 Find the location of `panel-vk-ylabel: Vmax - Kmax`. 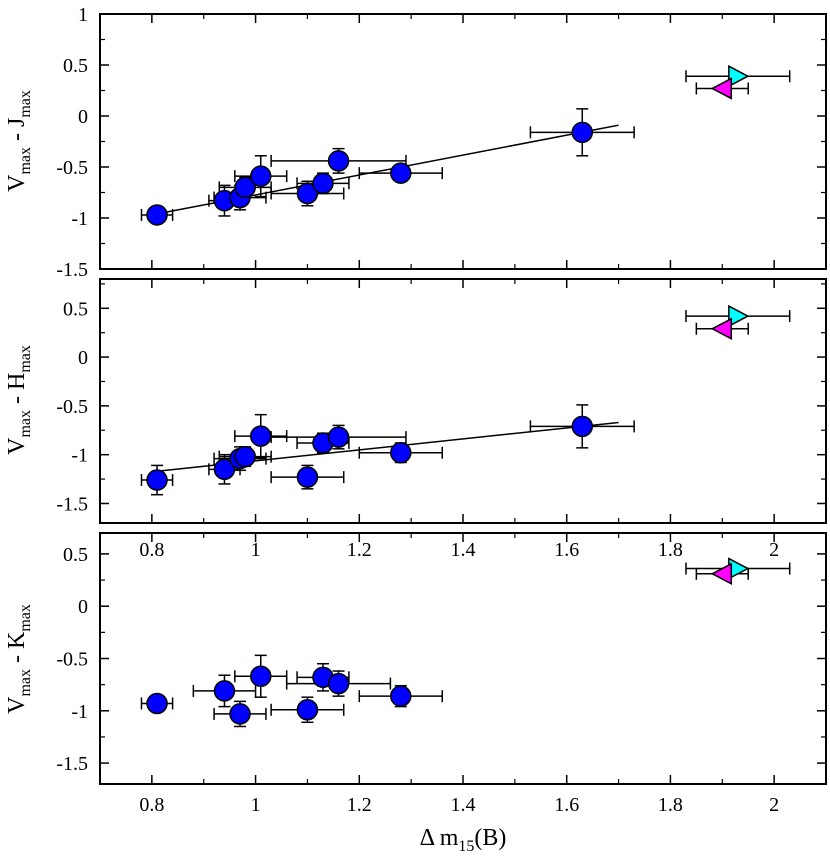

panel-vk-ylabel: Vmax - Kmax is located at coordinates (19, 659).